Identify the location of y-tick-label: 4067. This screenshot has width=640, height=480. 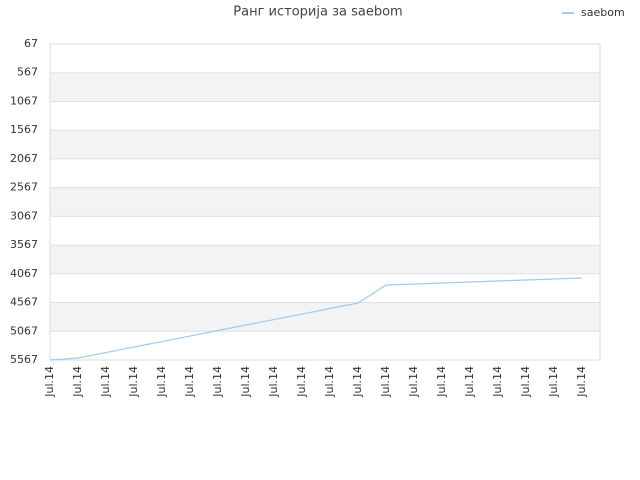
(24, 273).